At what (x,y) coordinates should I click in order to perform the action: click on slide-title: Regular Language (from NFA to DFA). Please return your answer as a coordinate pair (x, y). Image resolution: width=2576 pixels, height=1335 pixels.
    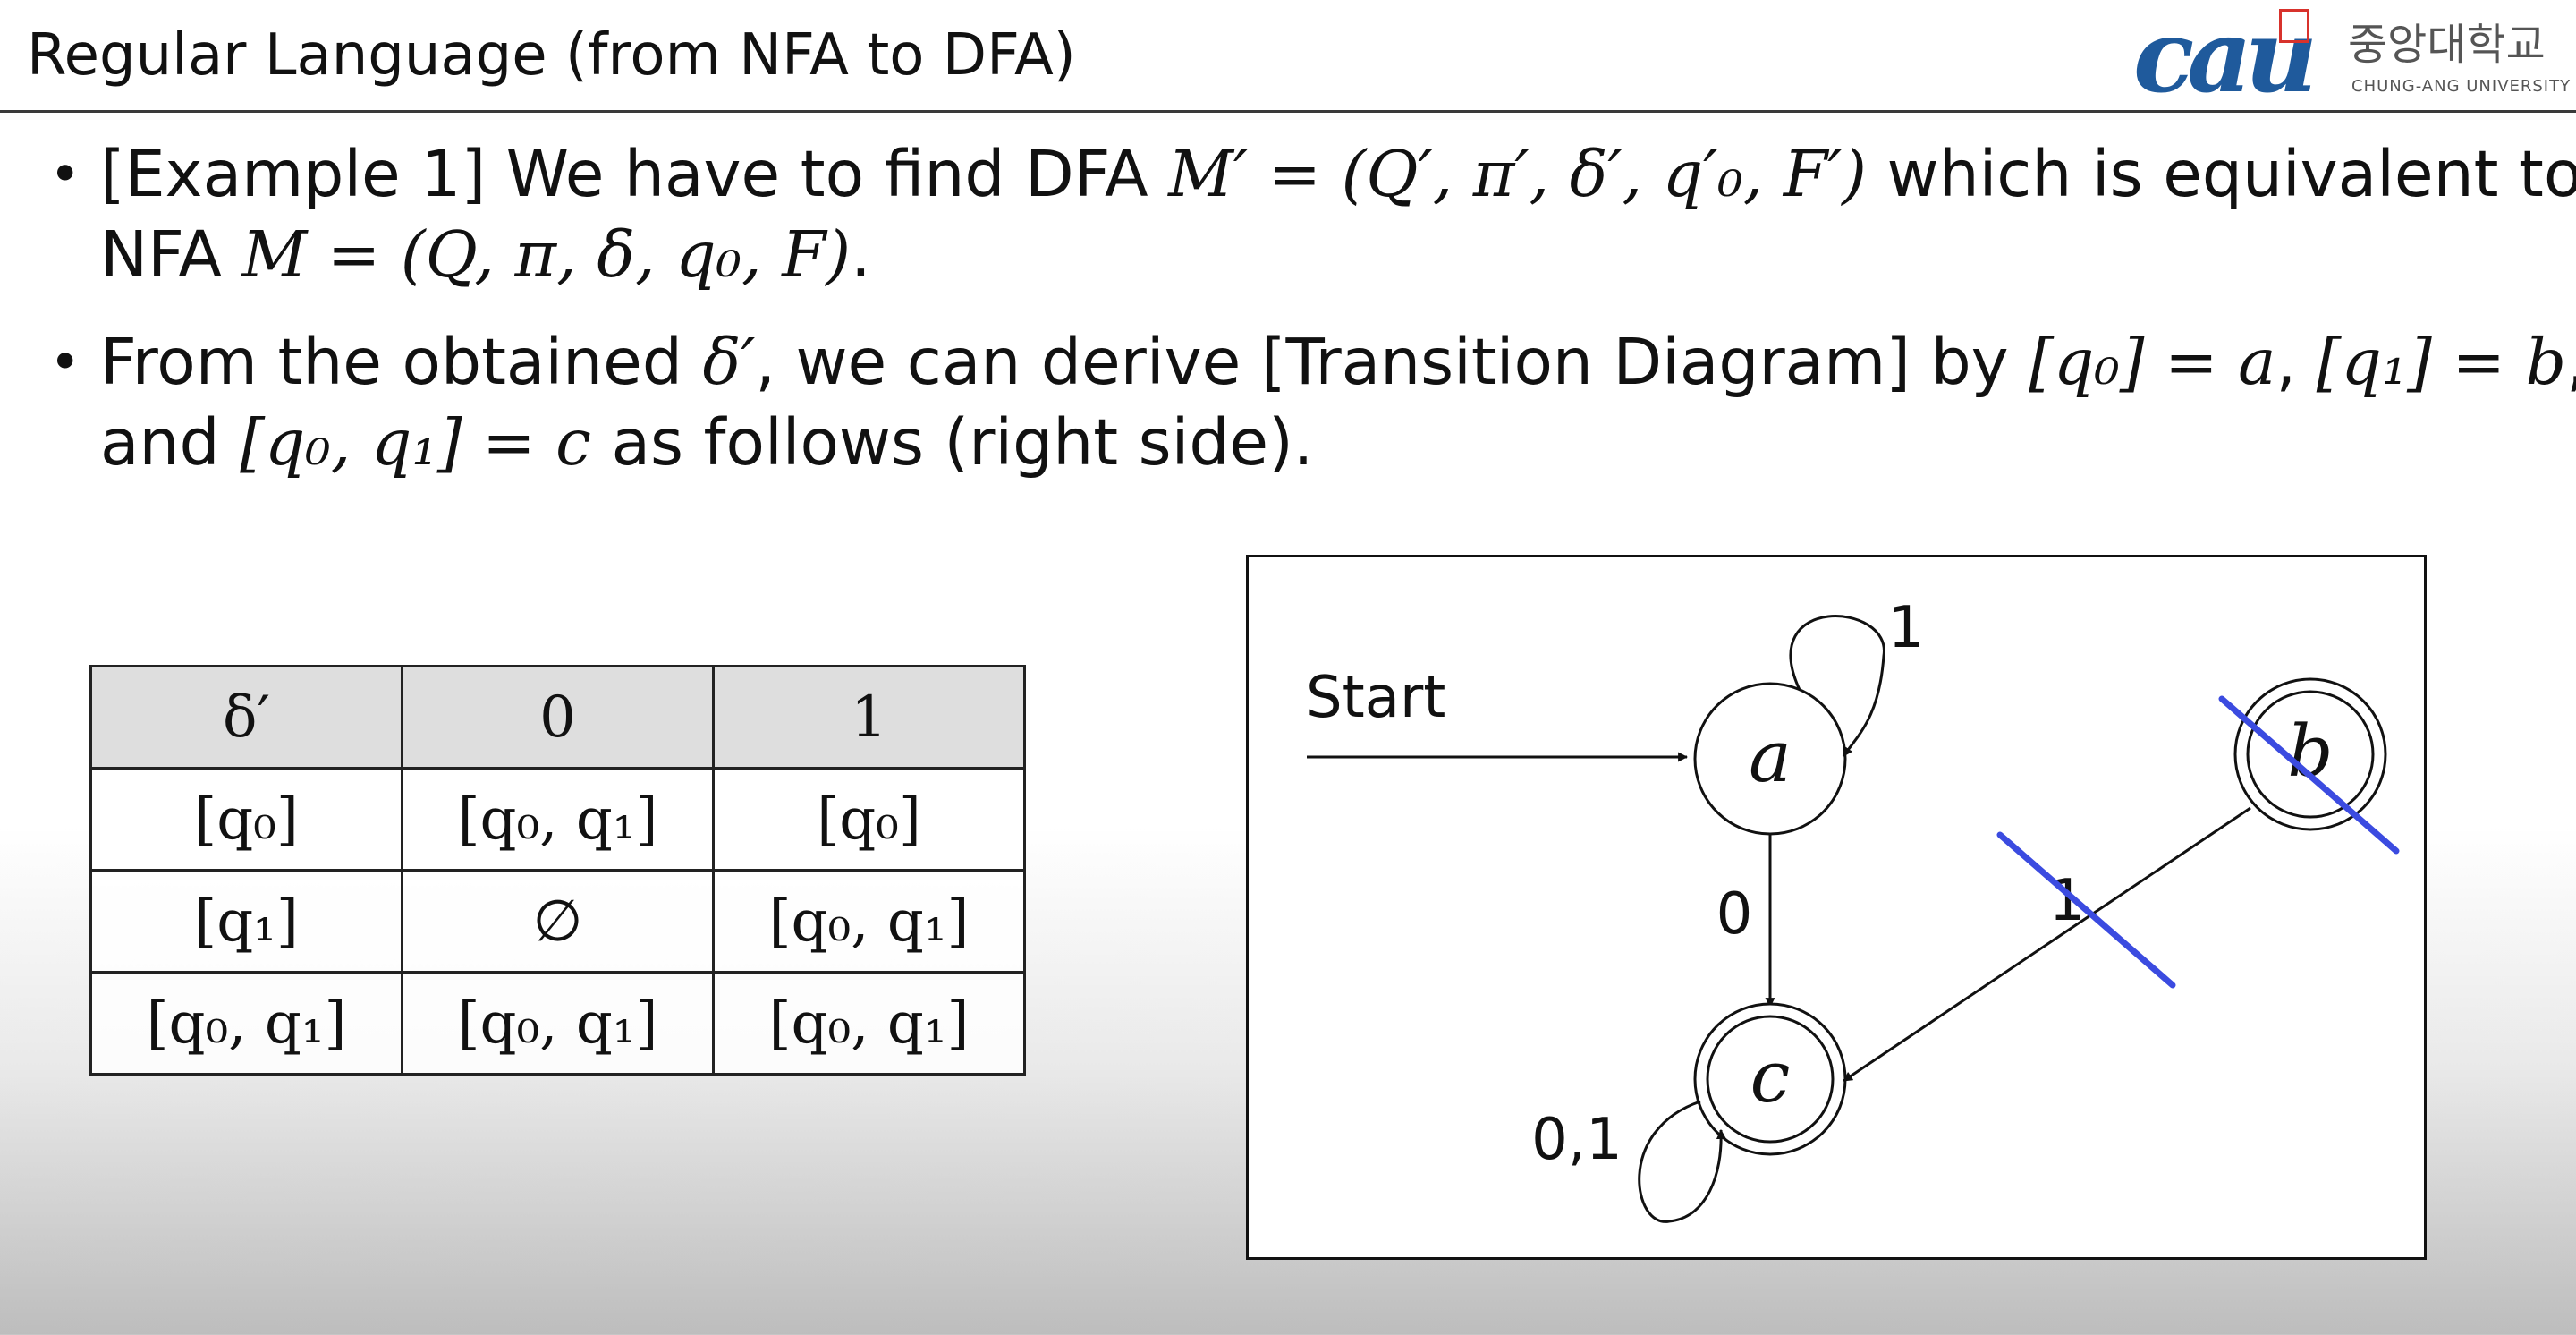
    Looking at the image, I should click on (551, 55).